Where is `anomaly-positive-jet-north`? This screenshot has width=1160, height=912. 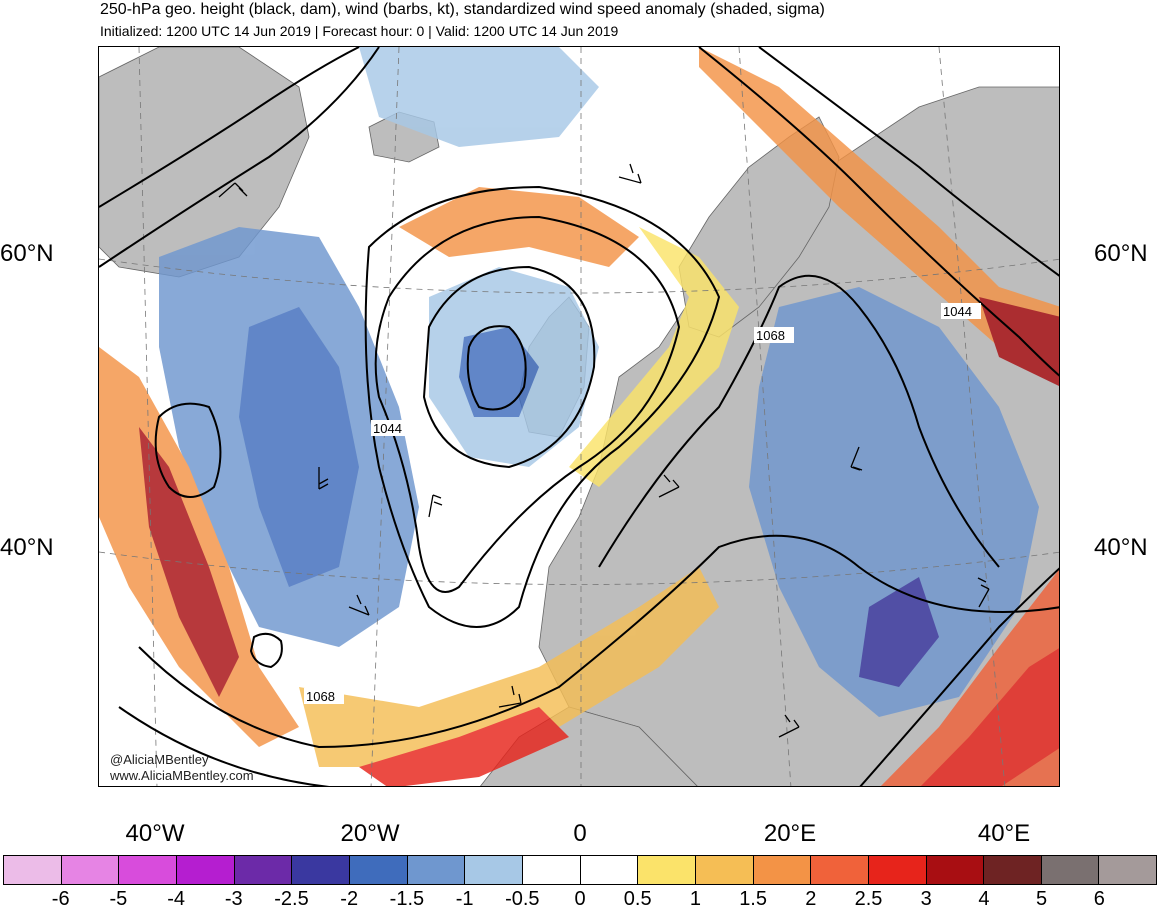
anomaly-positive-jet-north is located at coordinates (519, 227).